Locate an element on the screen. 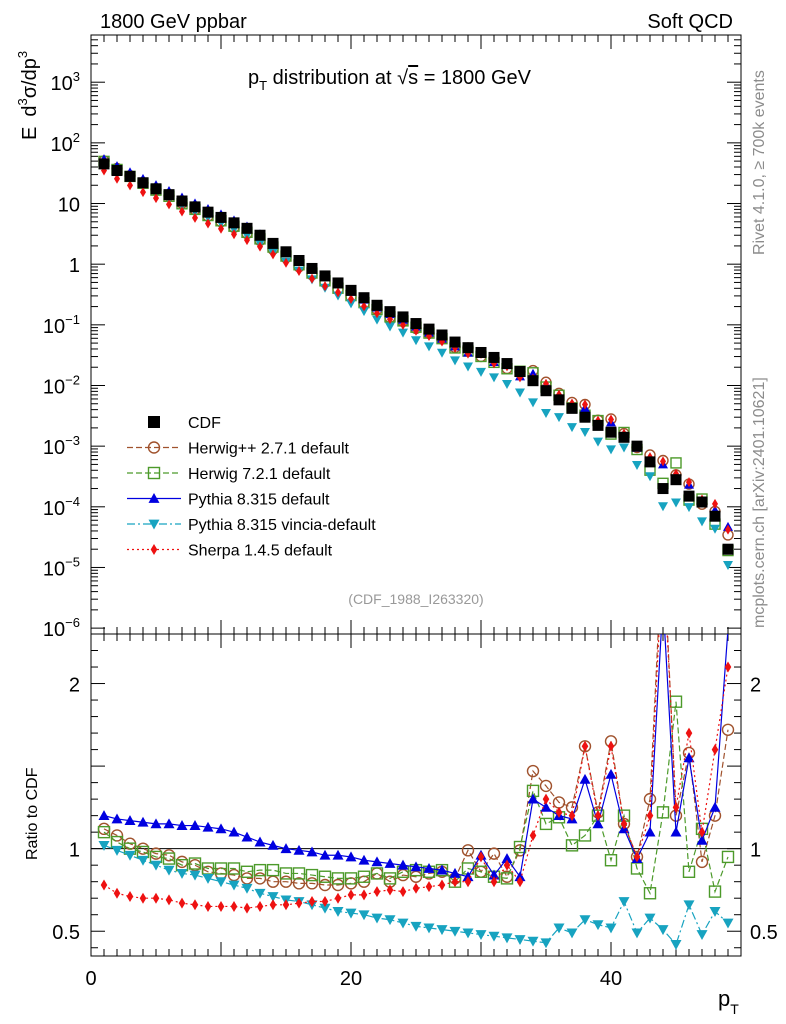  legend-marker-pythia is located at coordinates (154, 498).